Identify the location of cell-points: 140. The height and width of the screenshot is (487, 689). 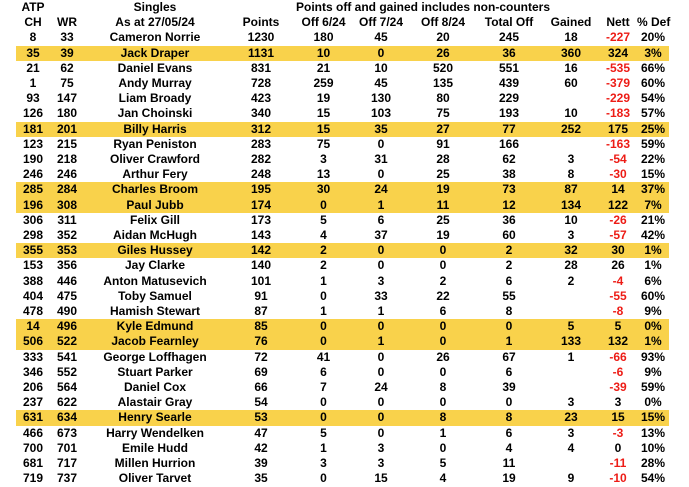
(261, 265).